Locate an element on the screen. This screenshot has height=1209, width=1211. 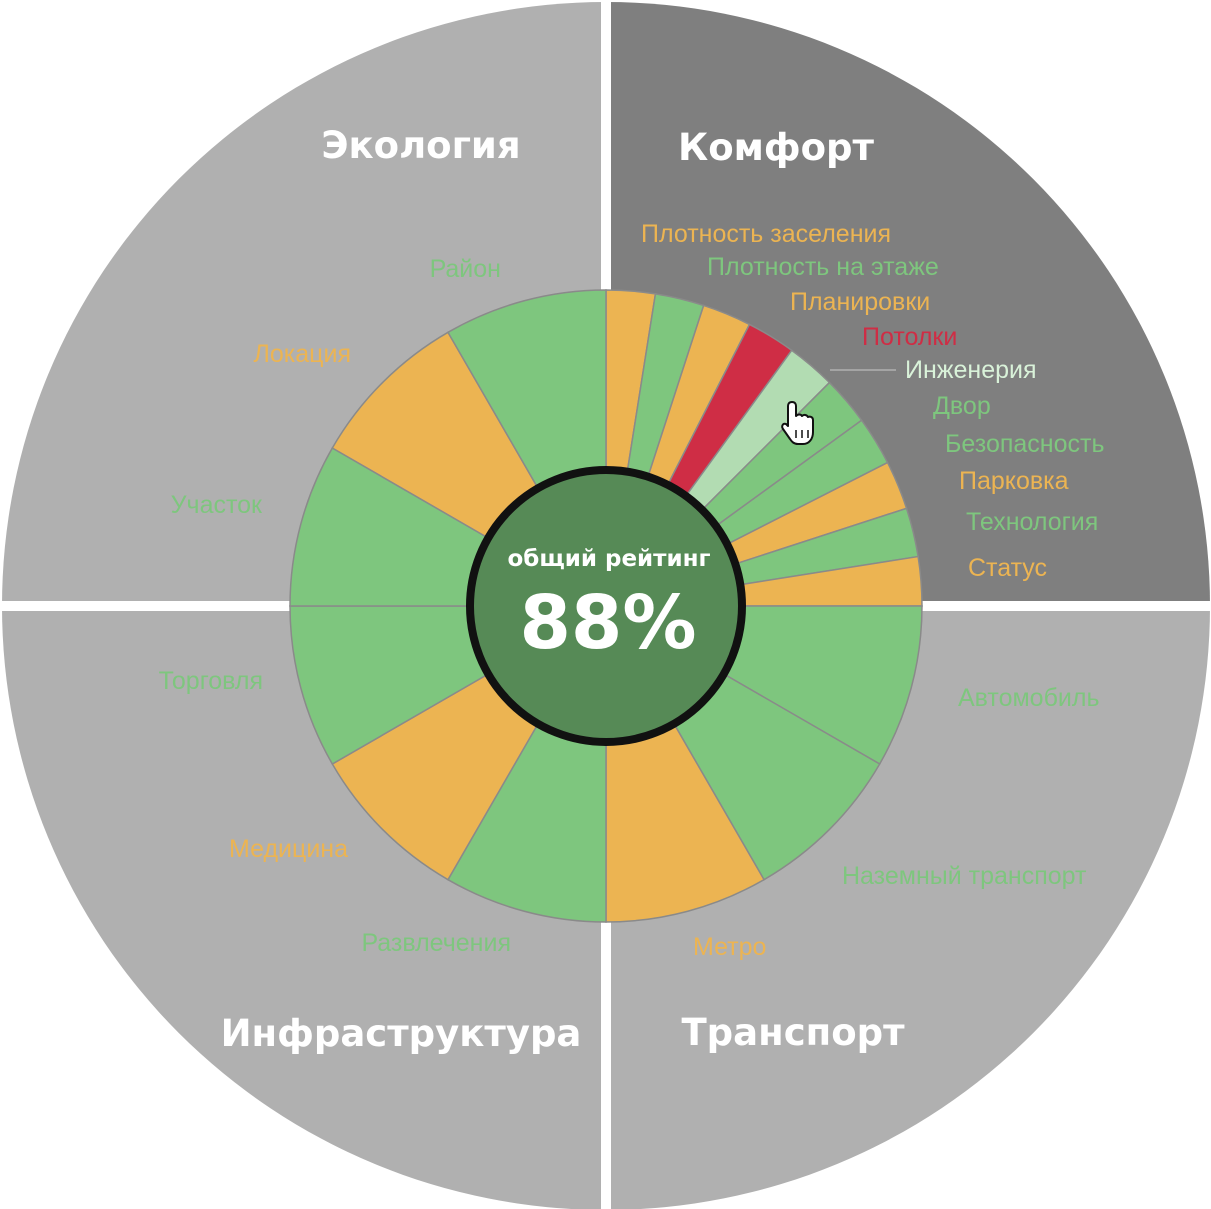
label-uchastok: Участок is located at coordinates (217, 505).